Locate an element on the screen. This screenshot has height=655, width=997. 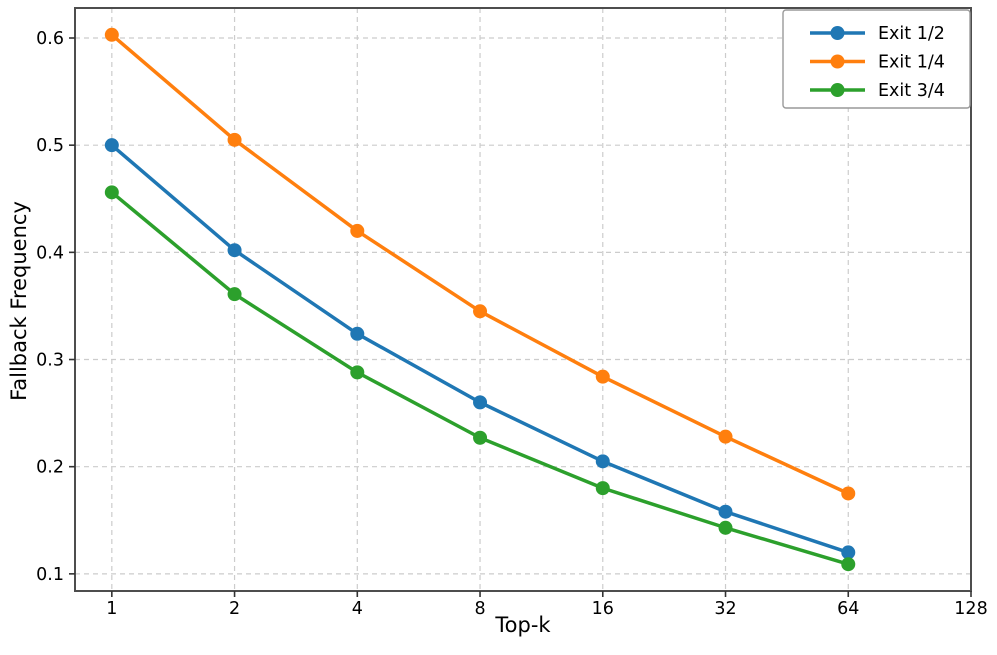
y-tick-label: 0.3 is located at coordinates (50, 361).